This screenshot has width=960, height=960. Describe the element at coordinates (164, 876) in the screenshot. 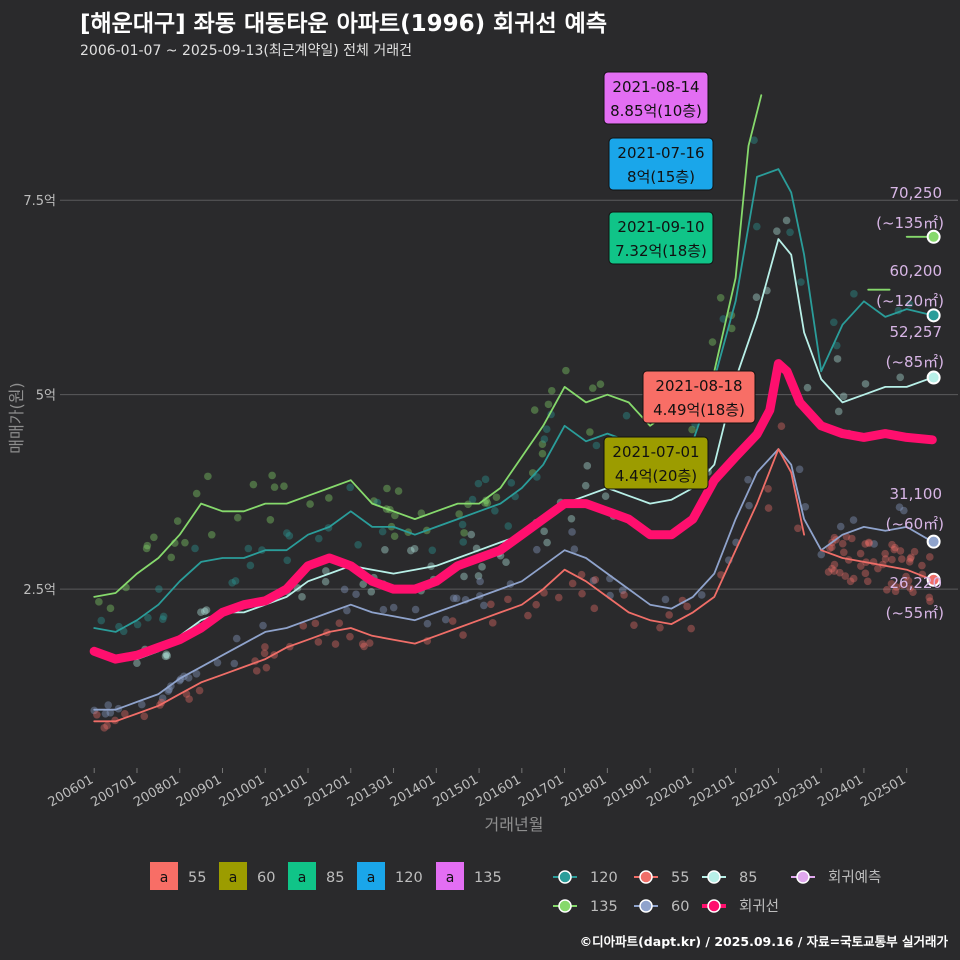

I see `legend-key-box` at that location.